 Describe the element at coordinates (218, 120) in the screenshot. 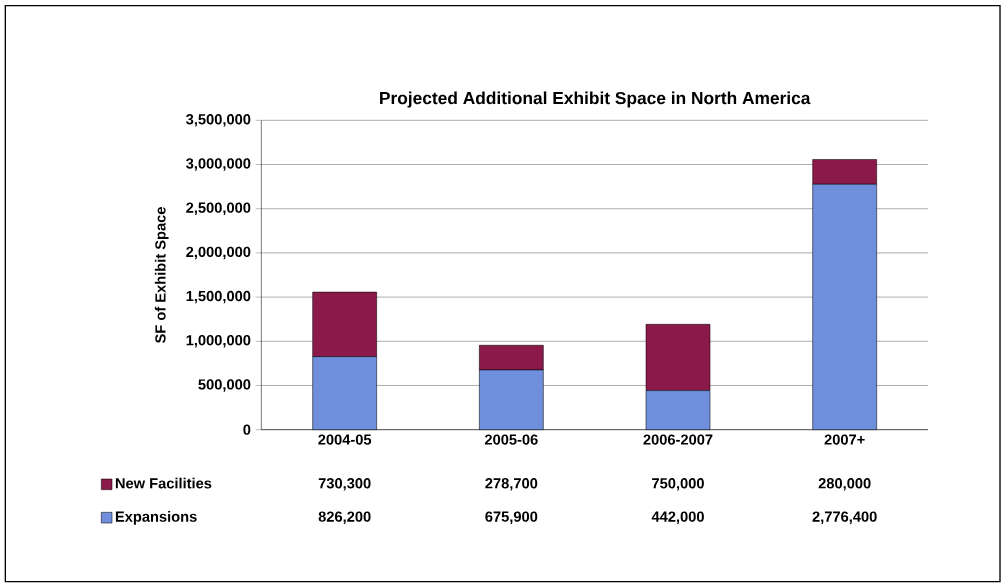

I see `y-tick-label: 3,500,000` at that location.